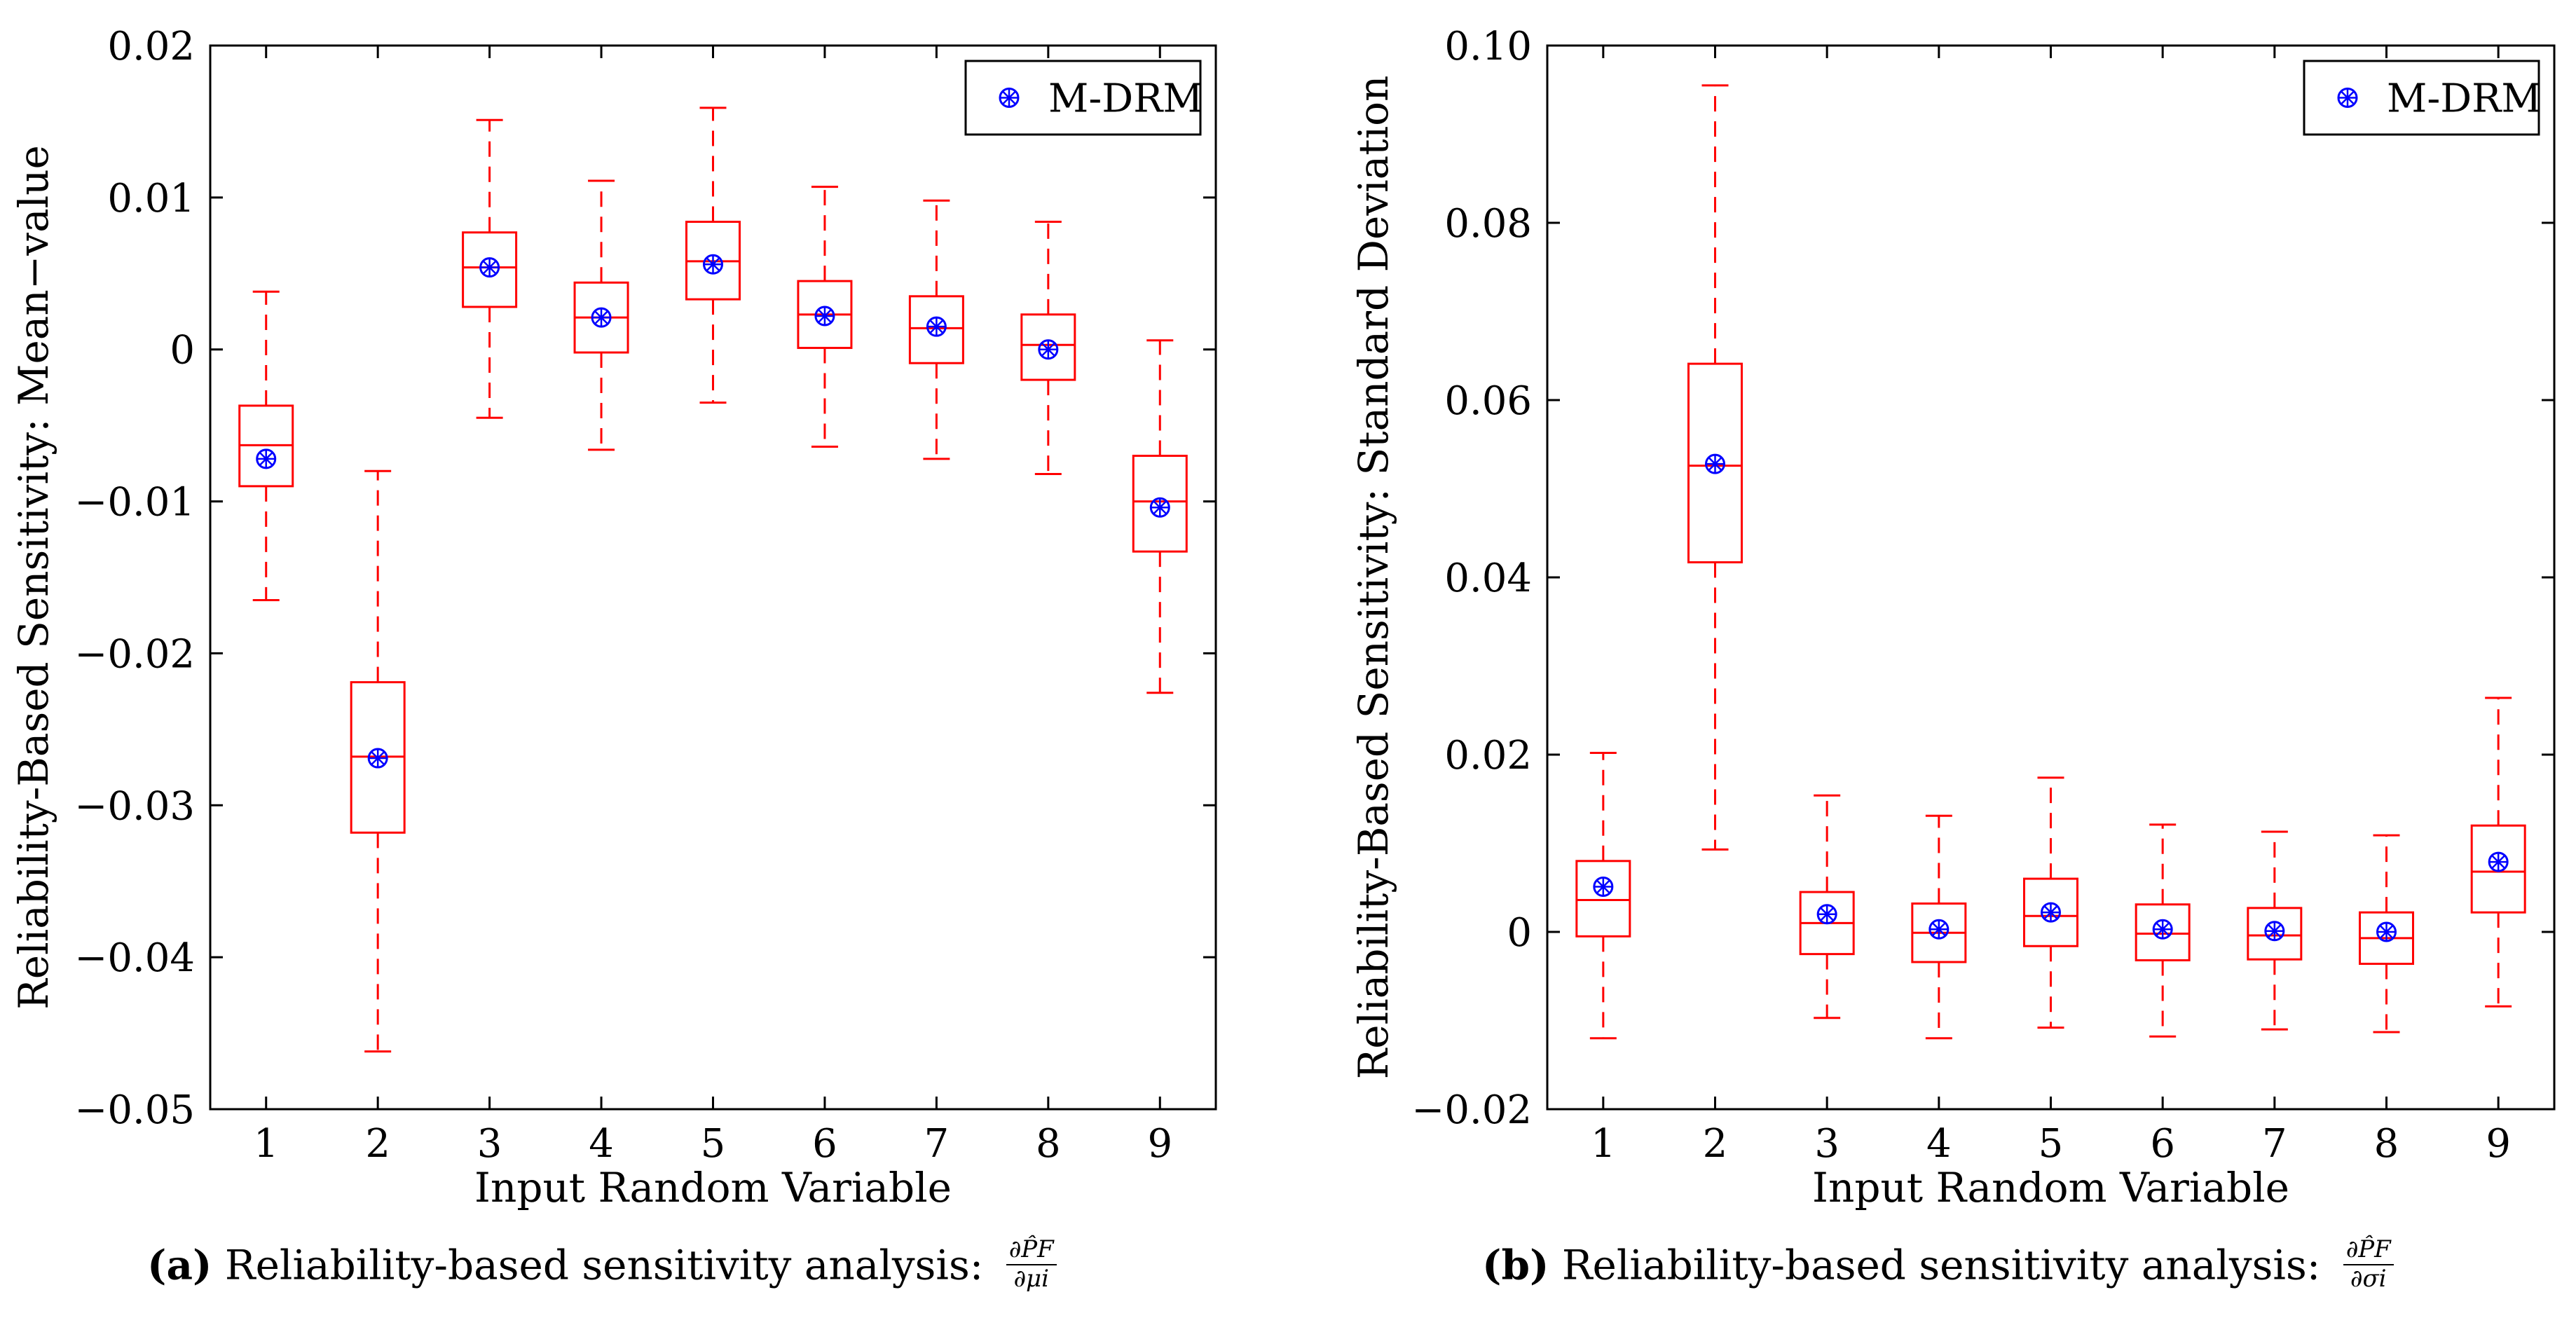 The height and width of the screenshot is (1332, 2576). Describe the element at coordinates (1472, 1110) in the screenshot. I see `y-tick-label: −0.02` at that location.